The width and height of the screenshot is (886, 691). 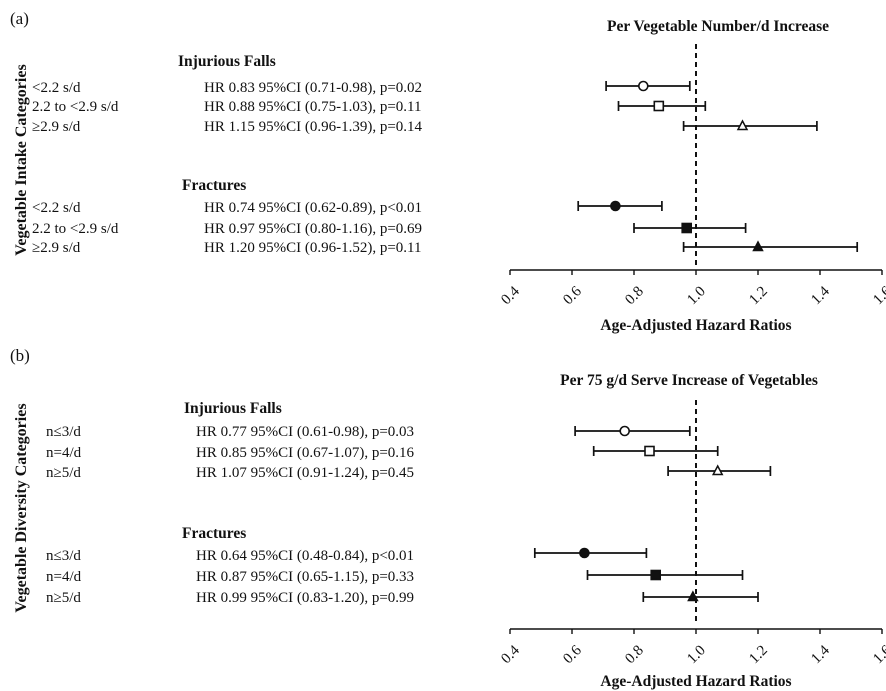 What do you see at coordinates (313, 88) in the screenshot?
I see `panel-a-falls-row-1-stats: HR 0.83 95%CI (0.71-0.98), p=0.02` at bounding box center [313, 88].